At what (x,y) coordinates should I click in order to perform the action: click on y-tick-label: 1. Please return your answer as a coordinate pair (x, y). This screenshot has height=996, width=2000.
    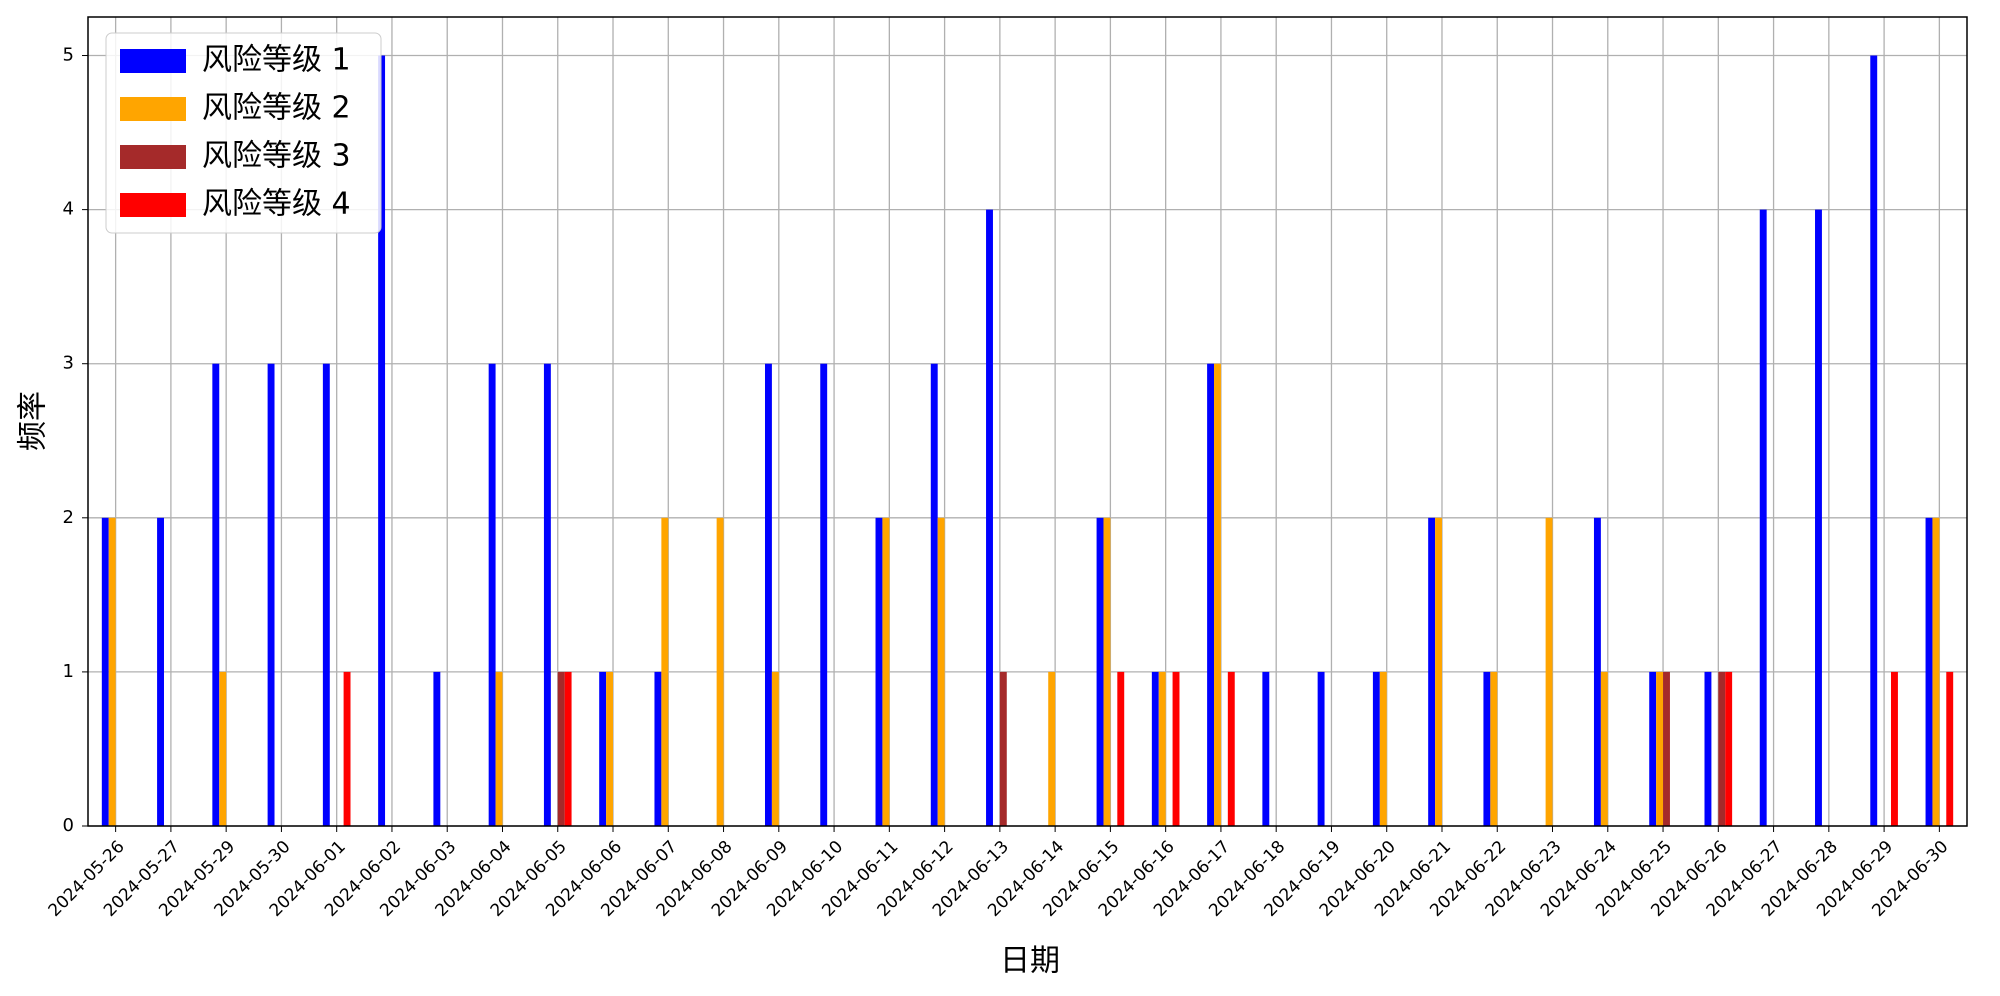
    Looking at the image, I should click on (68, 671).